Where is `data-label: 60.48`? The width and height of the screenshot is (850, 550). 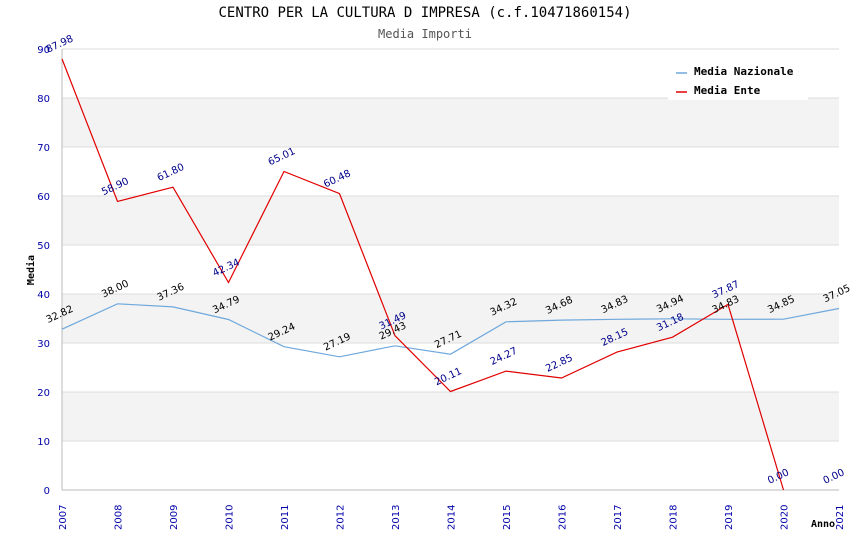
data-label: 60.48 is located at coordinates (337, 179).